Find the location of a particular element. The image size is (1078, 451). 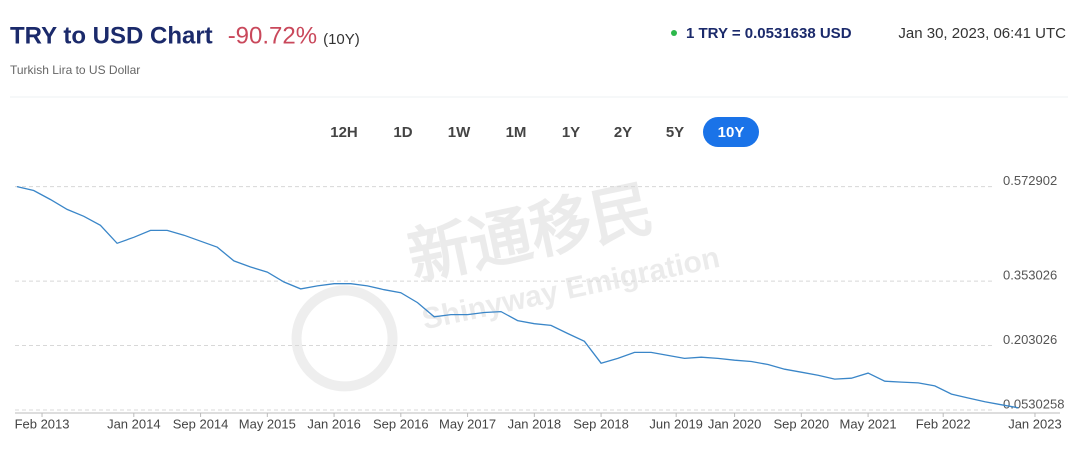

x-tick-label: Jan 2018 is located at coordinates (535, 423).